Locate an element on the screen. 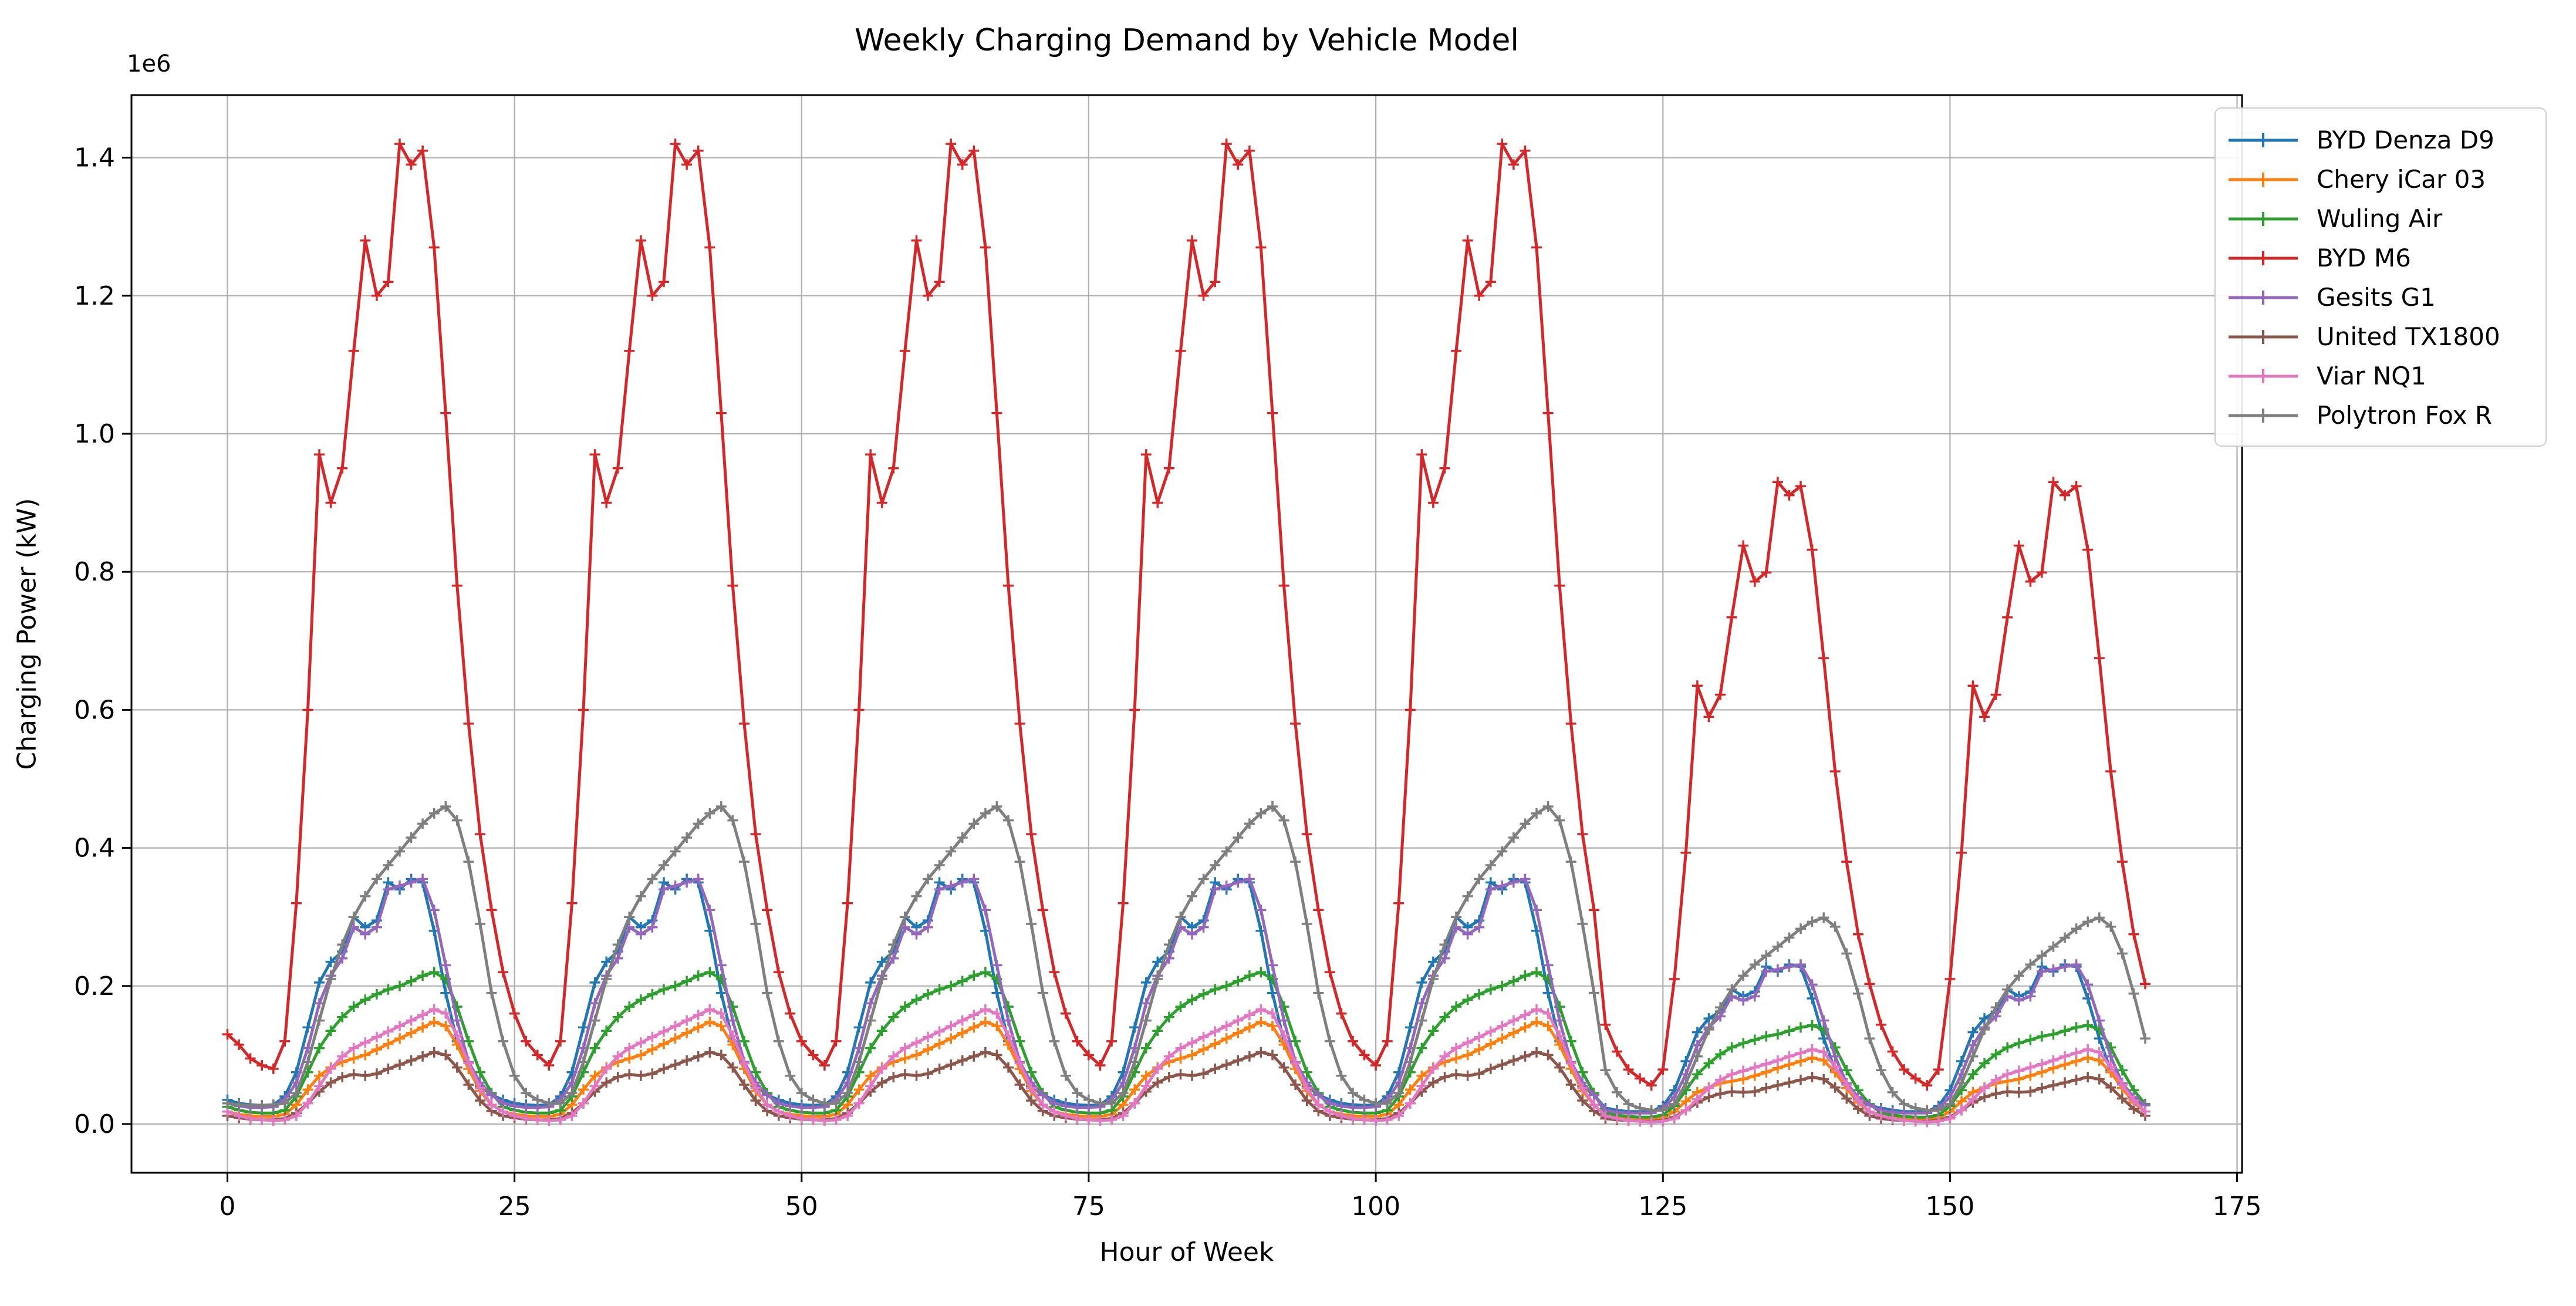  series-markers-byd-denza-d9 is located at coordinates (1186, 995).